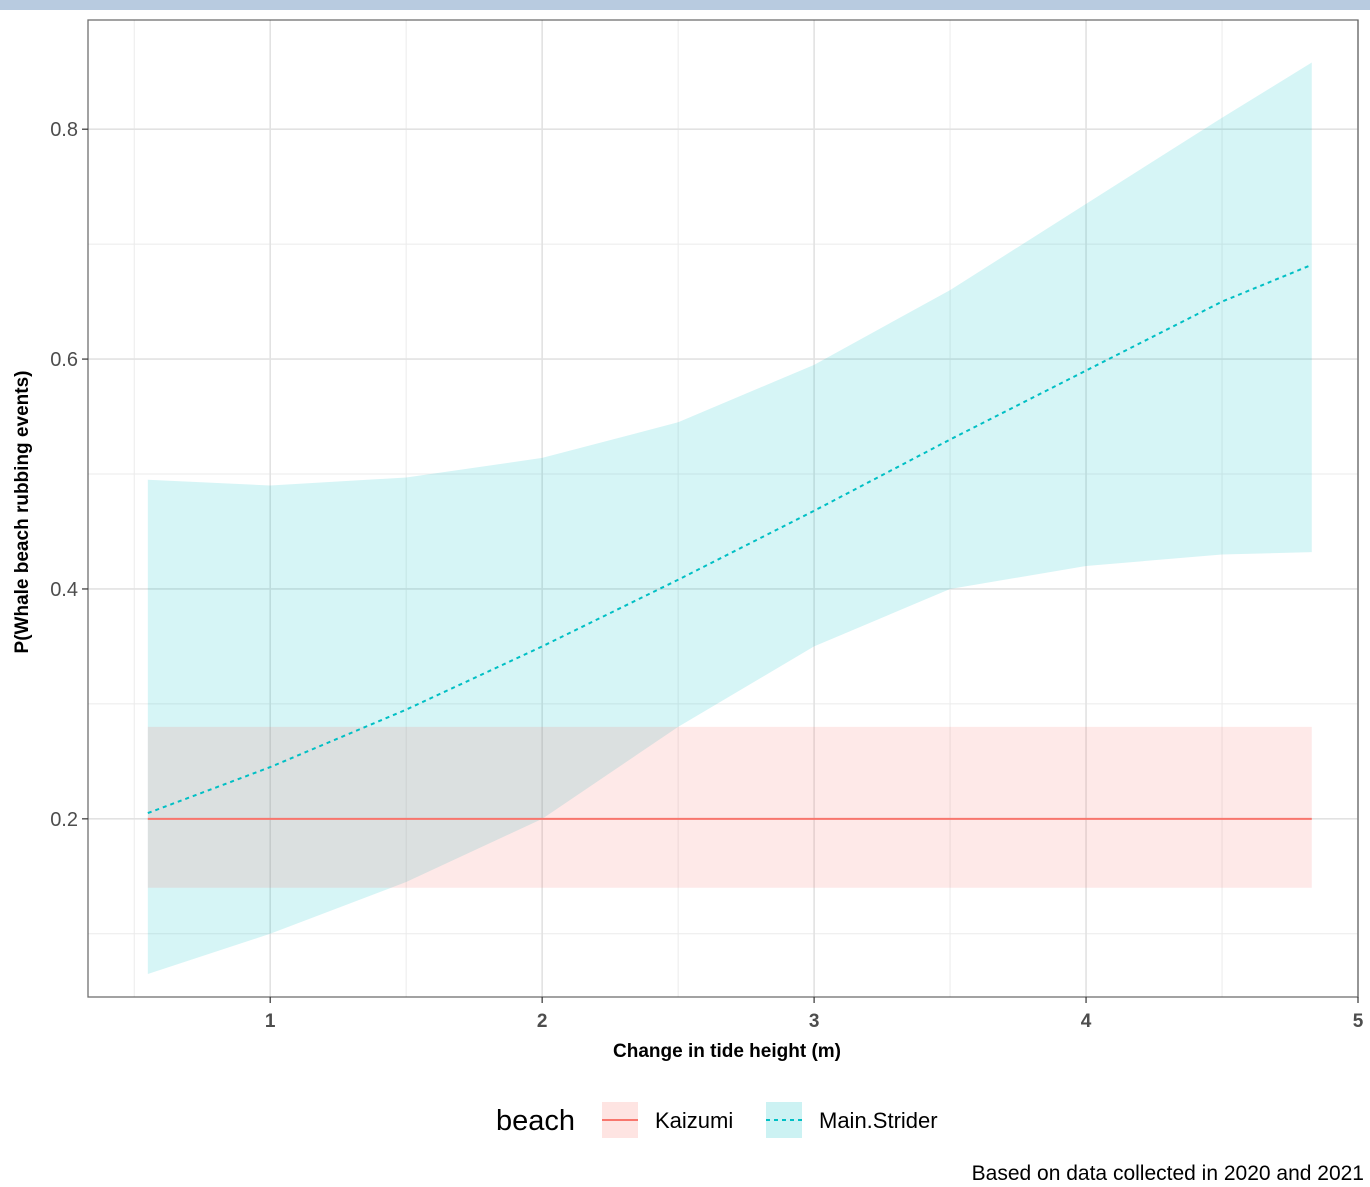 This screenshot has height=1187, width=1370. I want to click on legend: beach Kaizumi Main.Strider, so click(717, 1120).